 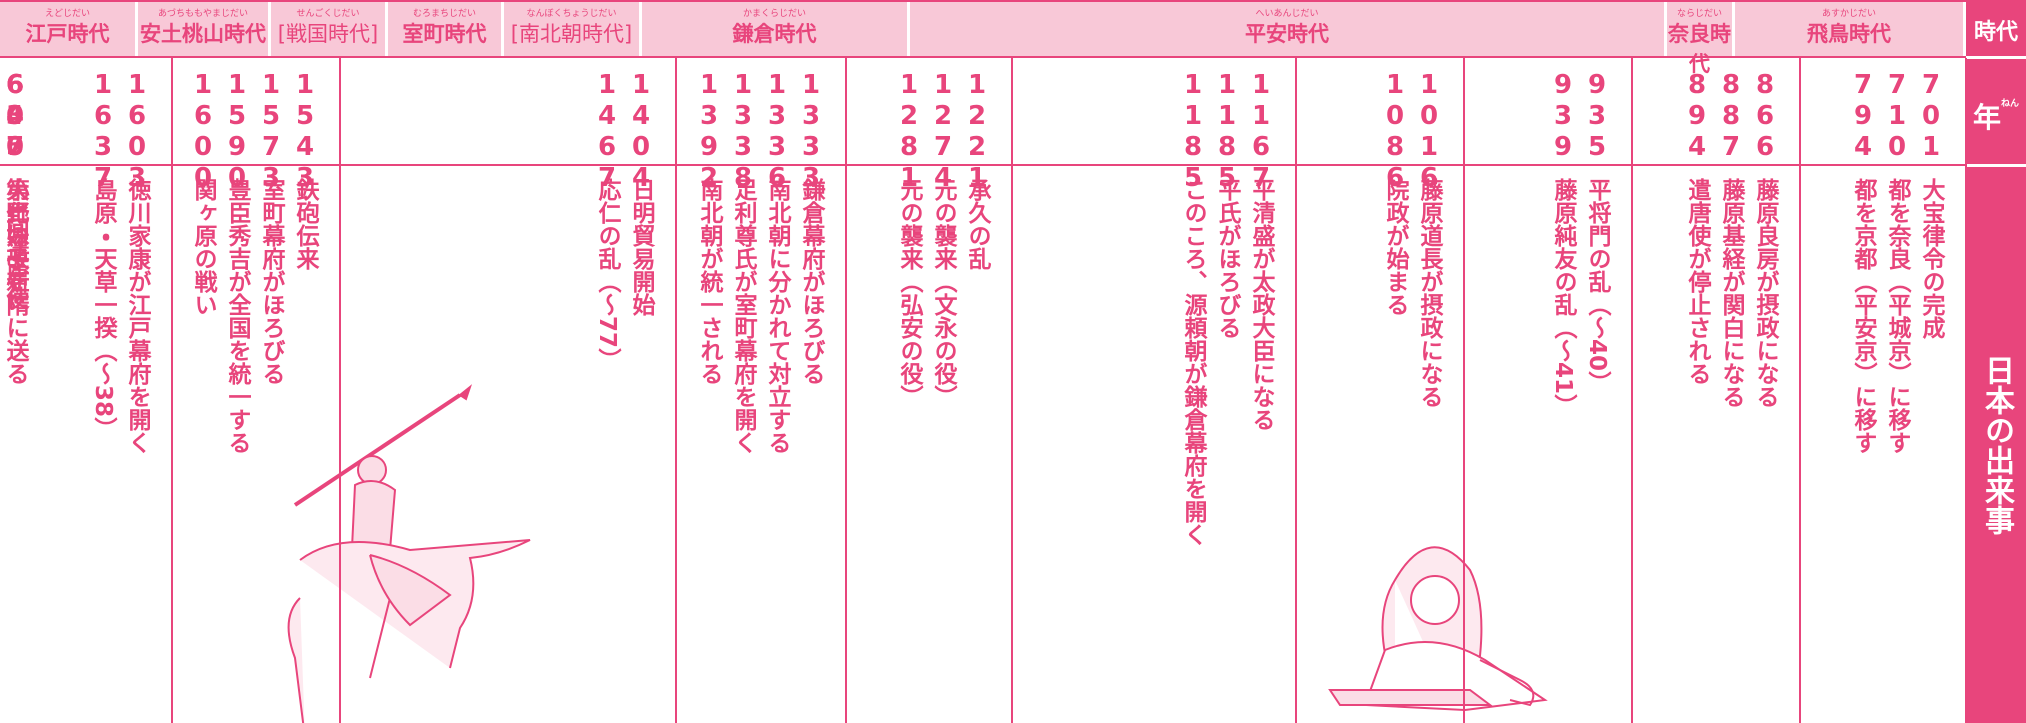 What do you see at coordinates (709, 132) in the screenshot?
I see `year: 1392` at bounding box center [709, 132].